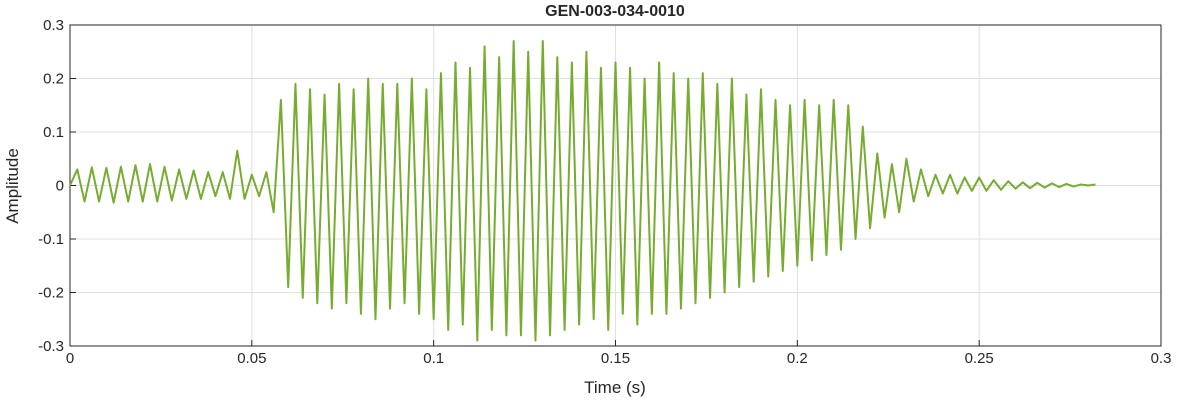 The image size is (1177, 404). Describe the element at coordinates (615, 11) in the screenshot. I see `chart-title: GEN-003-034-0010` at that location.